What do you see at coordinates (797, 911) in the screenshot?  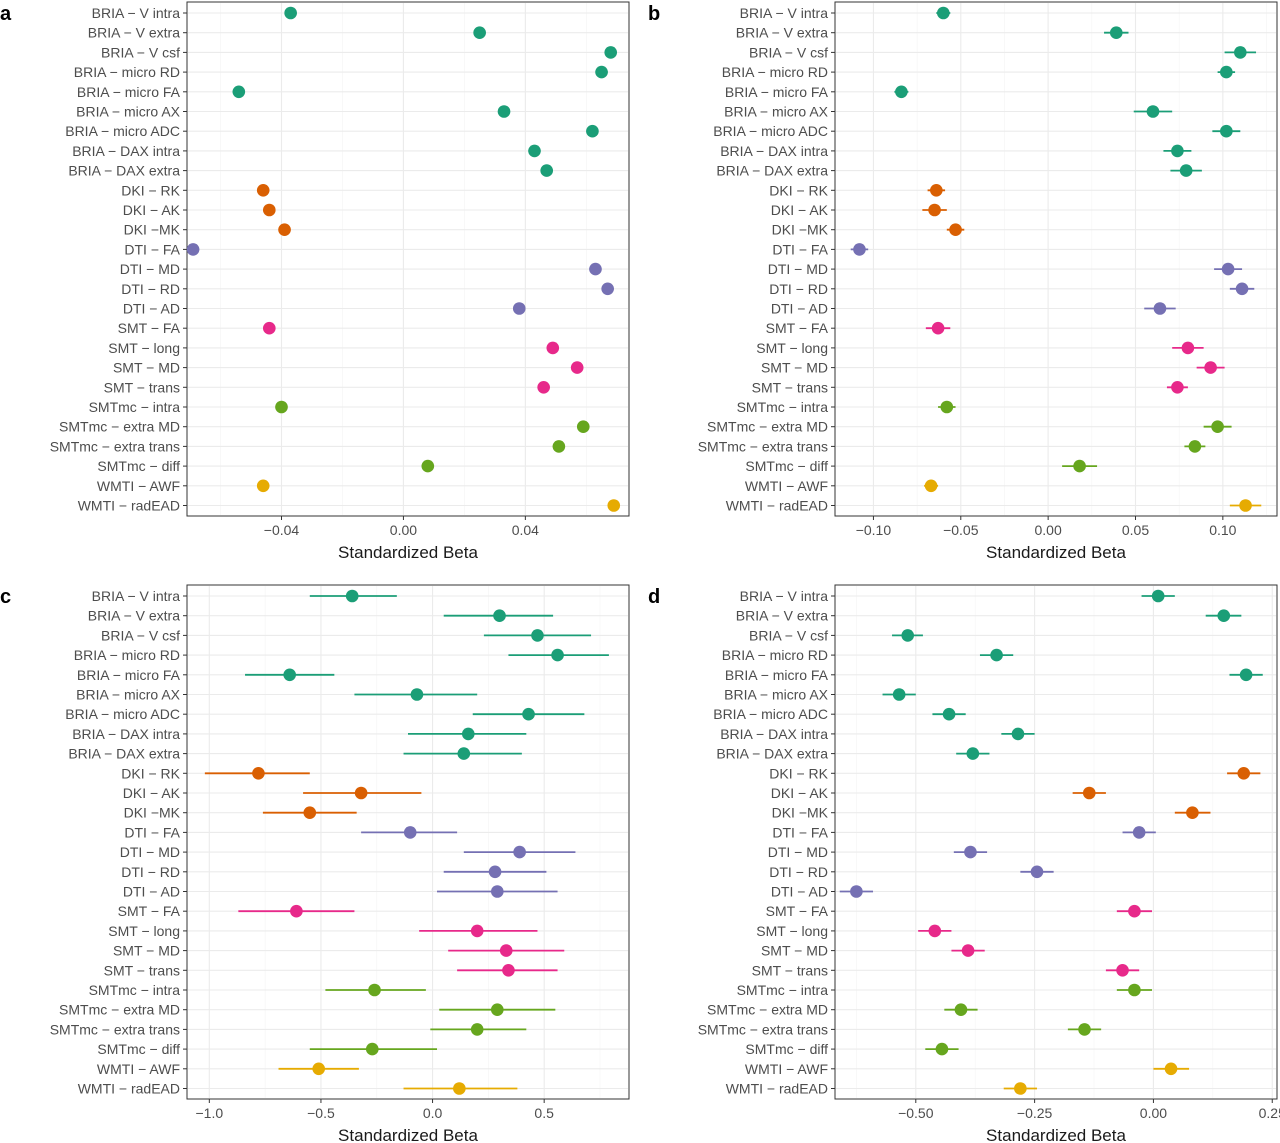 I see `y-tick-label: SMT − FA` at bounding box center [797, 911].